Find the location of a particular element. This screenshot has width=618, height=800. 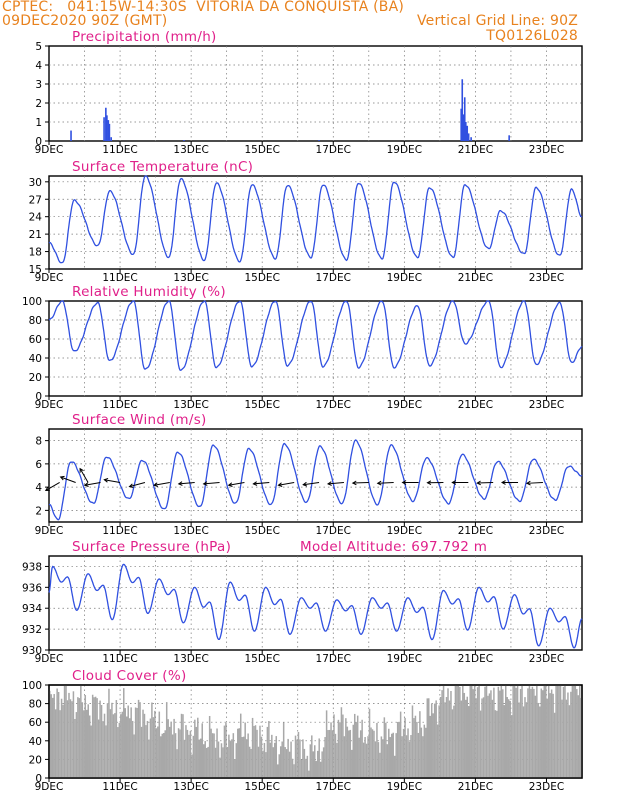

panel-1-ytick-label: 30 is located at coordinates (35, 183).